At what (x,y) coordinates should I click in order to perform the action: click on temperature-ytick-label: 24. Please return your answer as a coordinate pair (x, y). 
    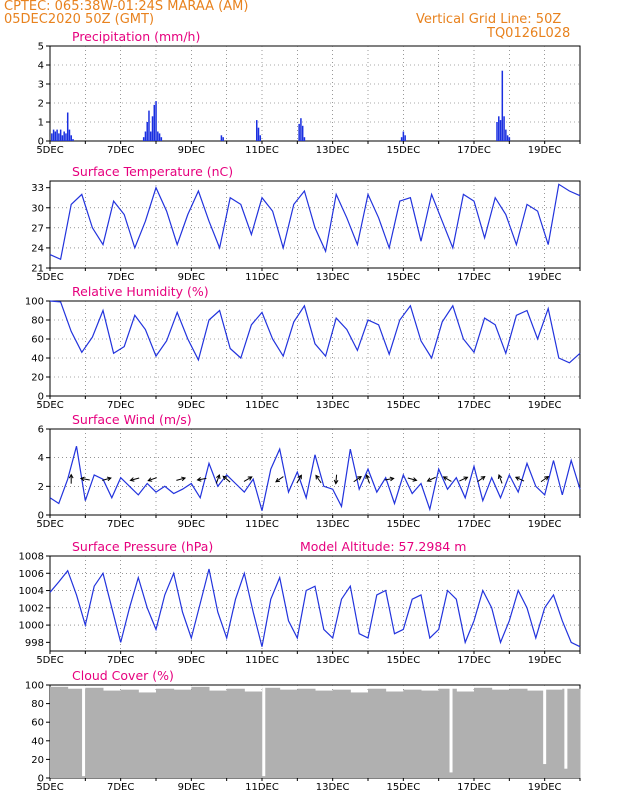
    Looking at the image, I should click on (37, 248).